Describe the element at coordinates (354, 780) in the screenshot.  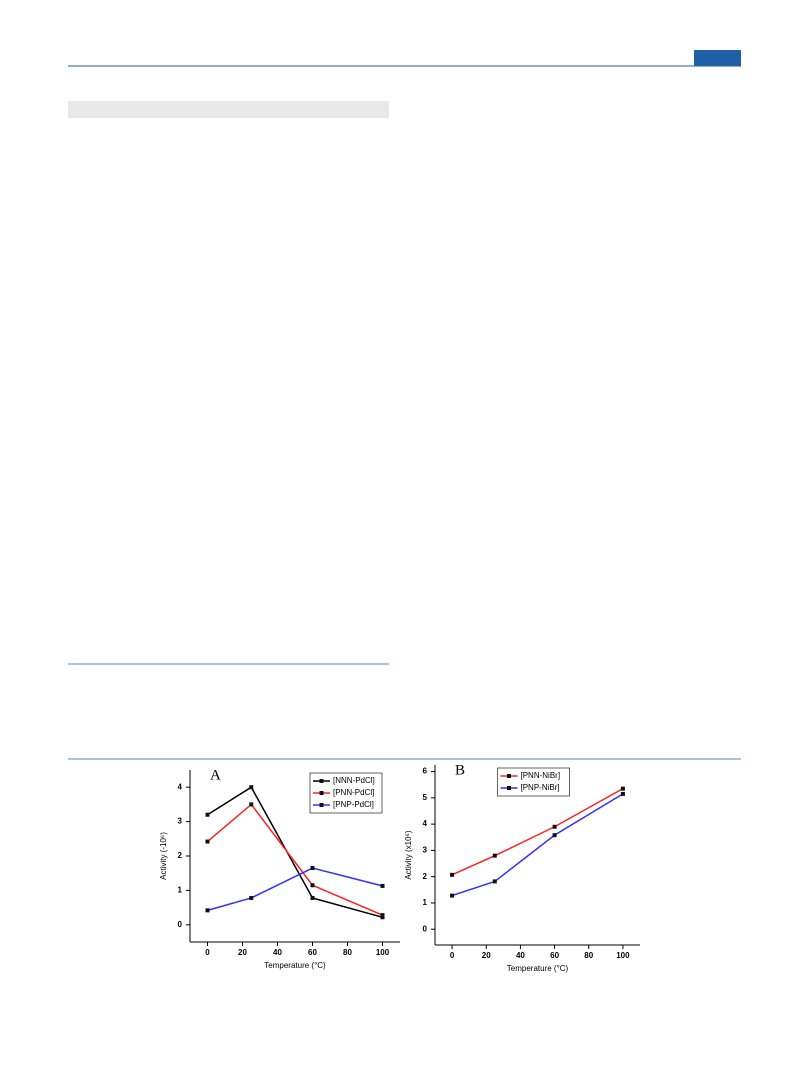
I see `legend-label: [NNN-PdCl]` at that location.